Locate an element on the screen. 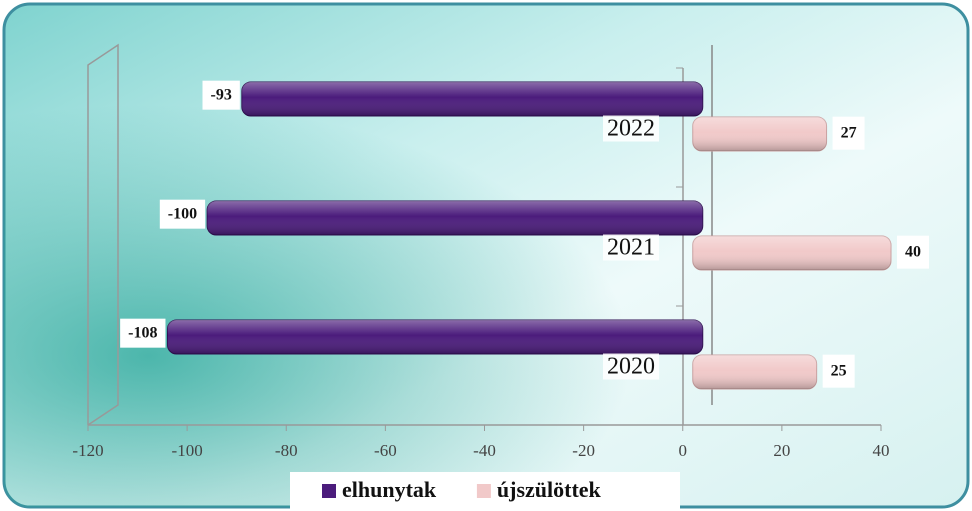  x-tick-label: -20 is located at coordinates (583, 450).